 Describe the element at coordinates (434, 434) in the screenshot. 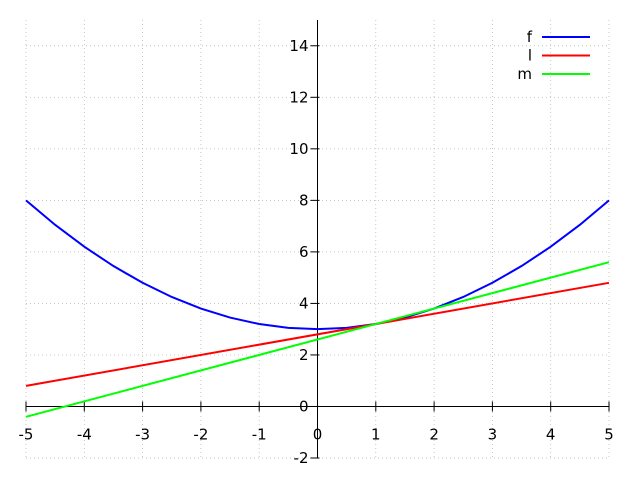

I see `x-tick-label: 2` at that location.